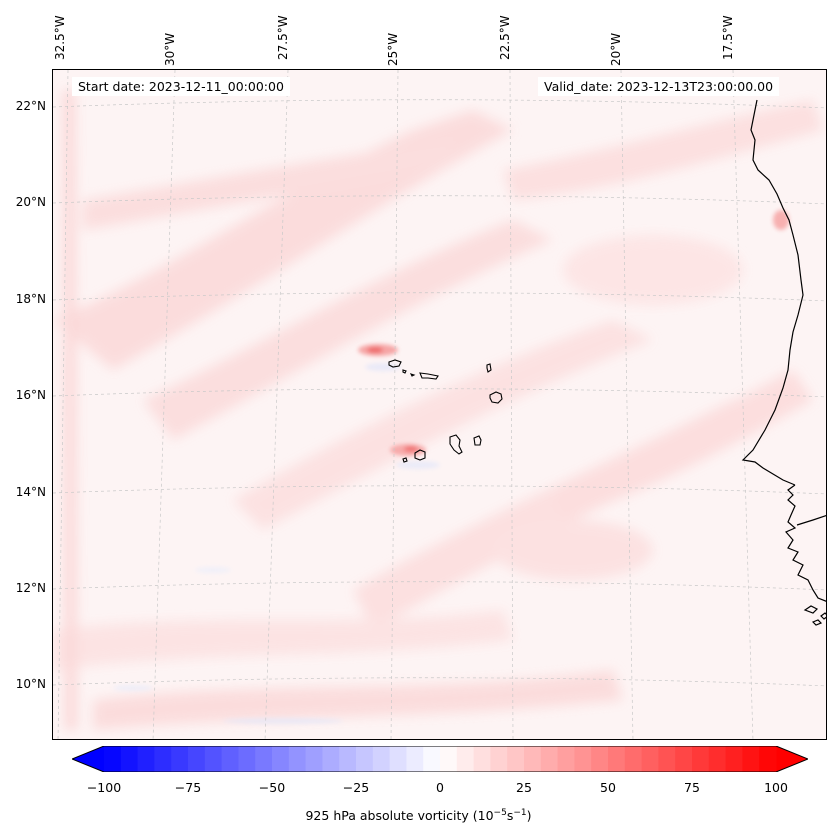 The width and height of the screenshot is (837, 839). I want to click on valid-date-label: Valid_date: 2023-12-13T23:00:00.00, so click(659, 86).